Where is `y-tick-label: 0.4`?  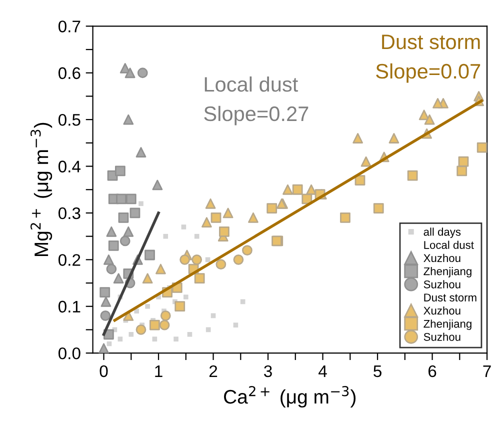
y-tick-label: 0.4 is located at coordinates (69, 166).